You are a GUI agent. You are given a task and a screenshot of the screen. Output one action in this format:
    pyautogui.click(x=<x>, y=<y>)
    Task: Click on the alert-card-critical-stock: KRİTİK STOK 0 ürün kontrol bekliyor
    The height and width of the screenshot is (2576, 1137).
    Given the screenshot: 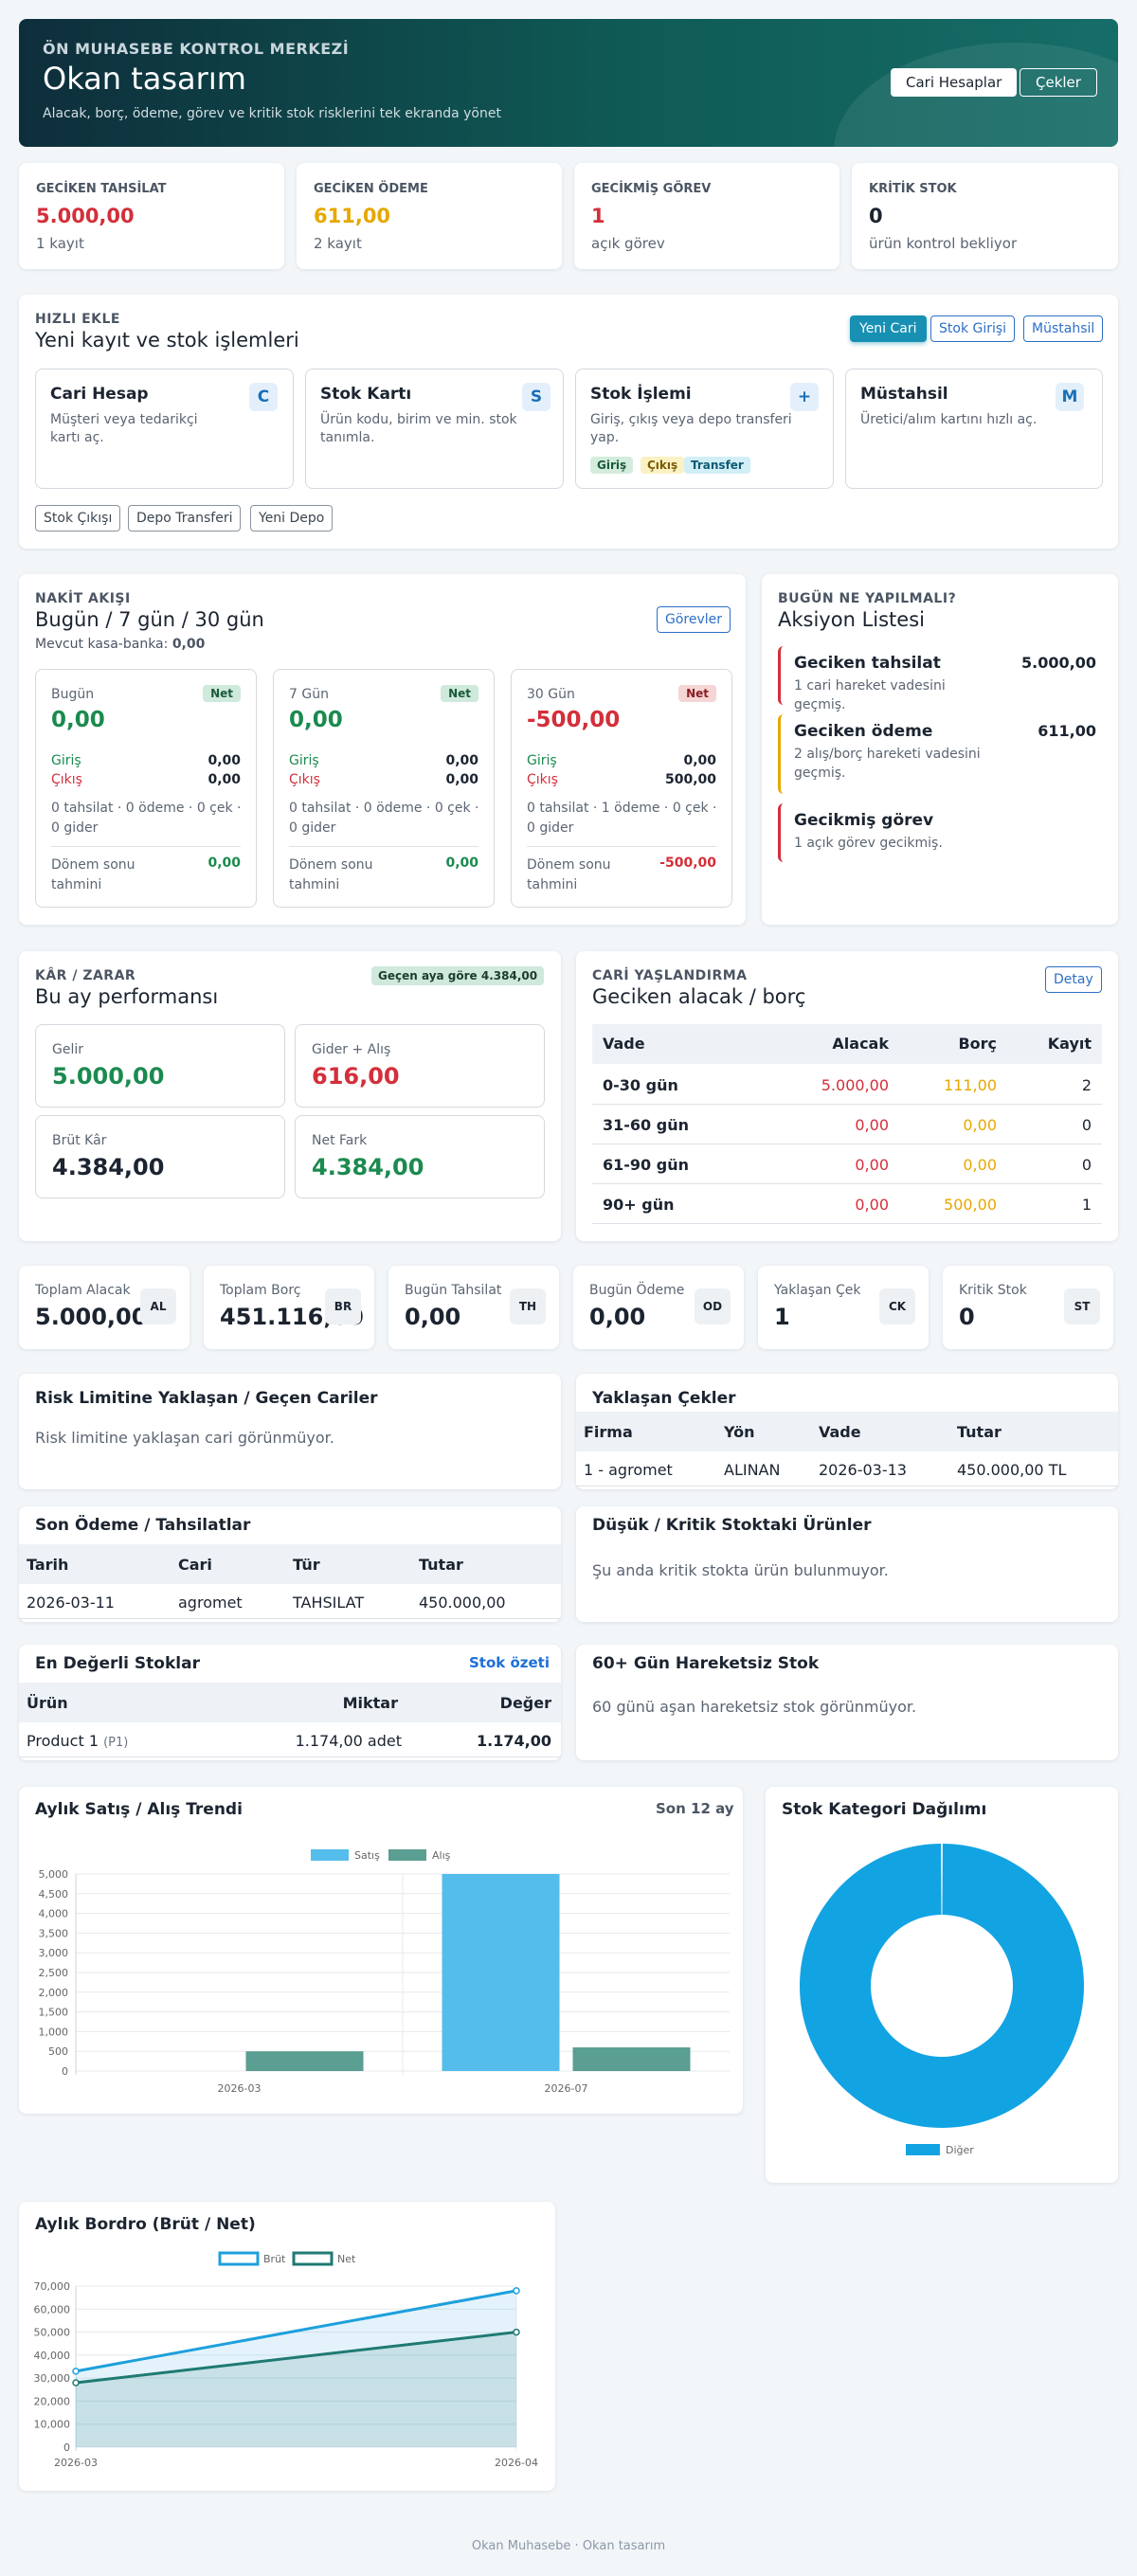 What is the action you would take?
    pyautogui.click(x=985, y=216)
    